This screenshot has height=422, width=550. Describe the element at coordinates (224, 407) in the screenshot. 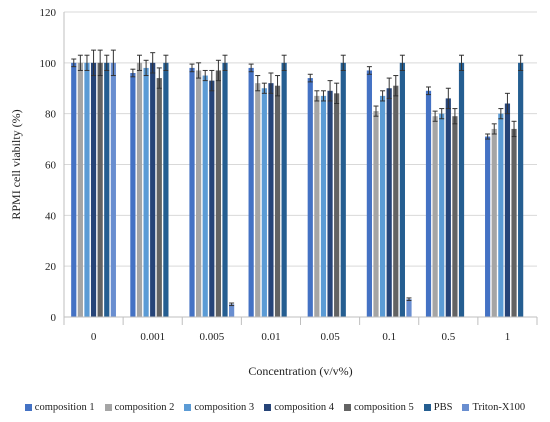

I see `legend-label: composition 3` at that location.